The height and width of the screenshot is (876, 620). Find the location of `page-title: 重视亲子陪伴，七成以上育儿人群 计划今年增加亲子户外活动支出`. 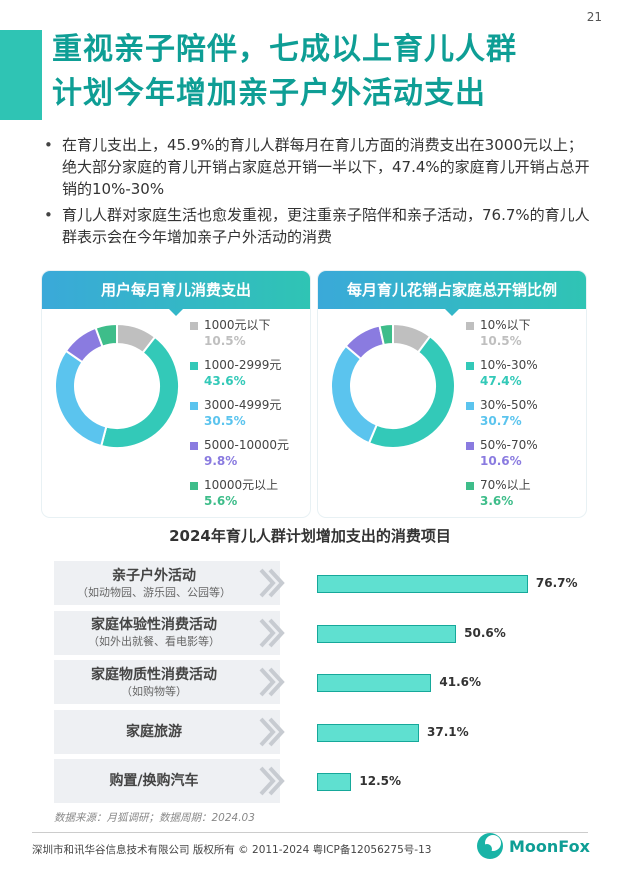

page-title: 重视亲子陪伴，七成以上育儿人群 计划今年增加亲子户外活动支出 is located at coordinates (322, 72).